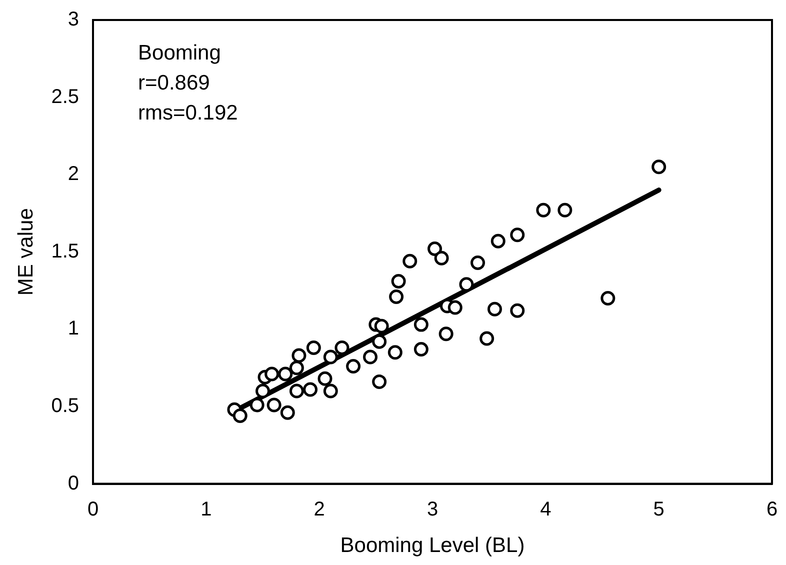 The height and width of the screenshot is (565, 786). Describe the element at coordinates (179, 52) in the screenshot. I see `annotation: Booming` at that location.